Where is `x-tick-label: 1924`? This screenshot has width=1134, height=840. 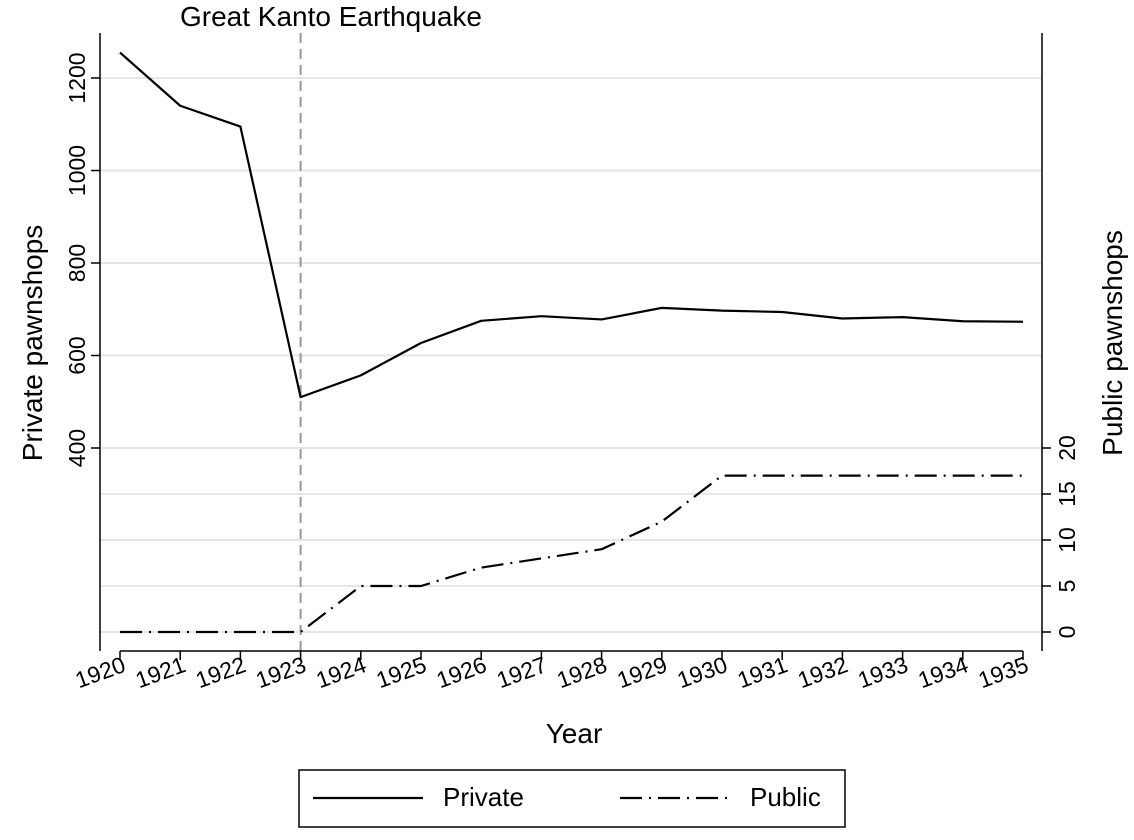 x-tick-label: 1924 is located at coordinates (341, 672).